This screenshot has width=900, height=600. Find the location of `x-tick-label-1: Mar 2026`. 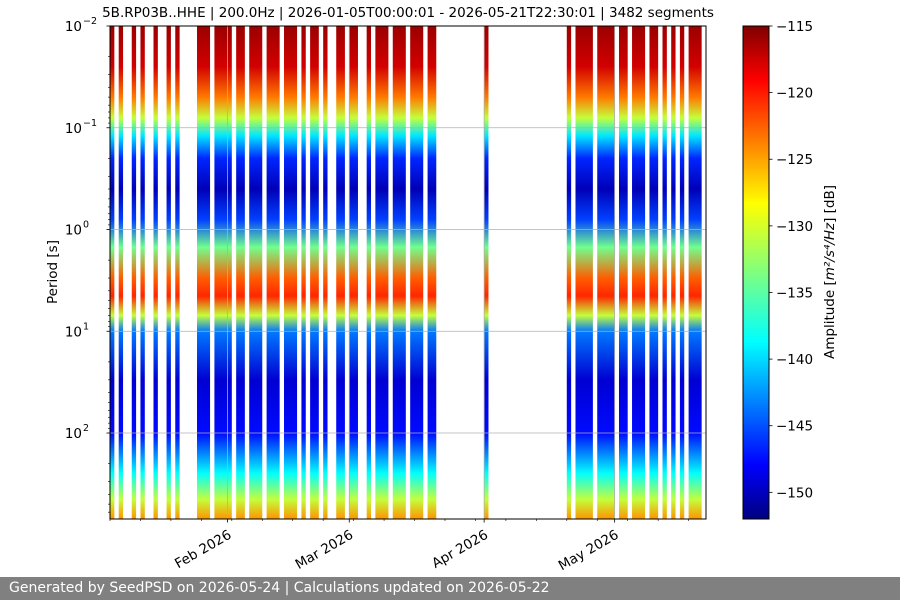

x-tick-label-1: Mar 2026 is located at coordinates (325, 550).